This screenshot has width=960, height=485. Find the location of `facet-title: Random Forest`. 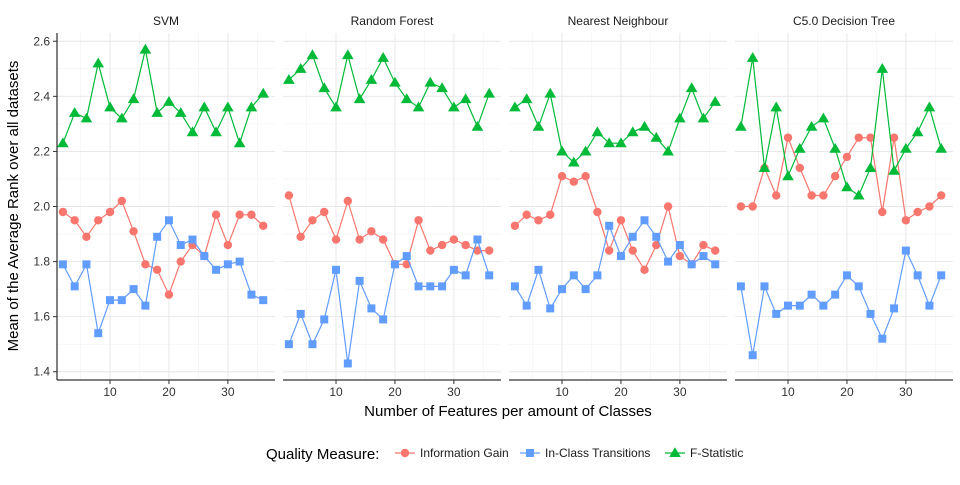

facet-title: Random Forest is located at coordinates (392, 21).